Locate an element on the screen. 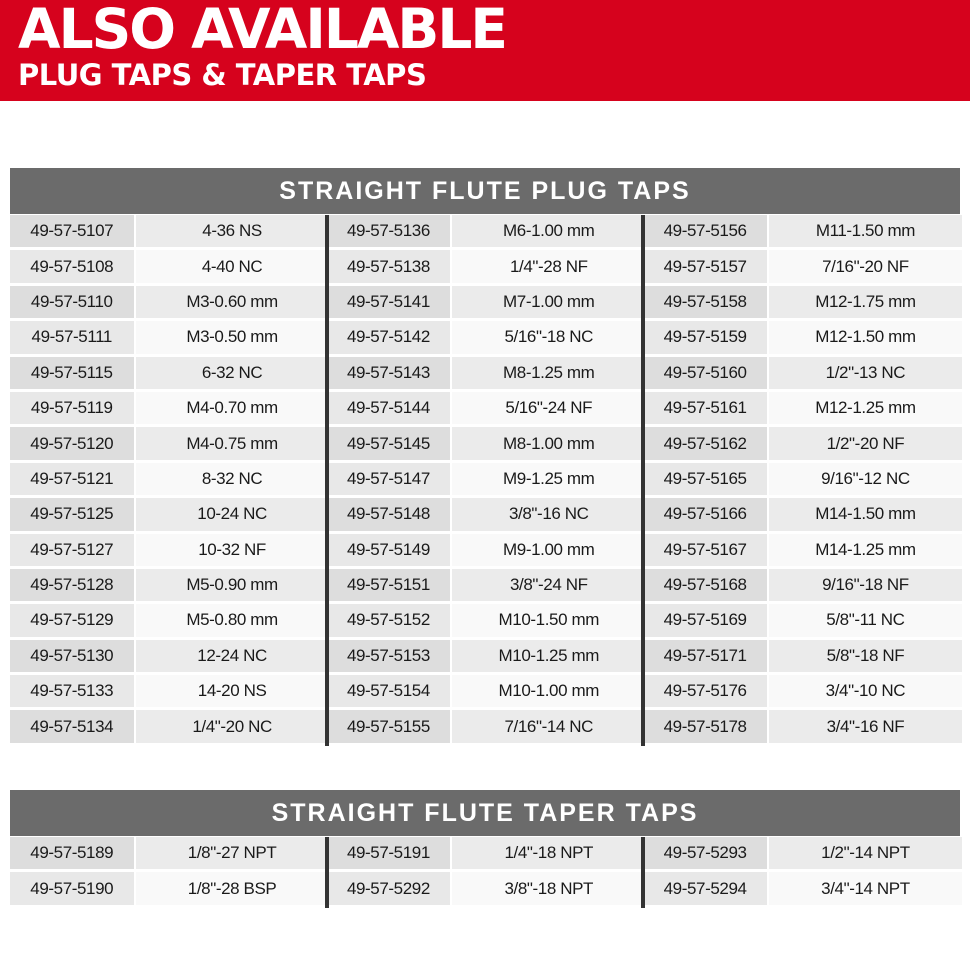 The height and width of the screenshot is (971, 970). row-pair: 49-57-5178 3/4"-16 NF is located at coordinates (802, 727).